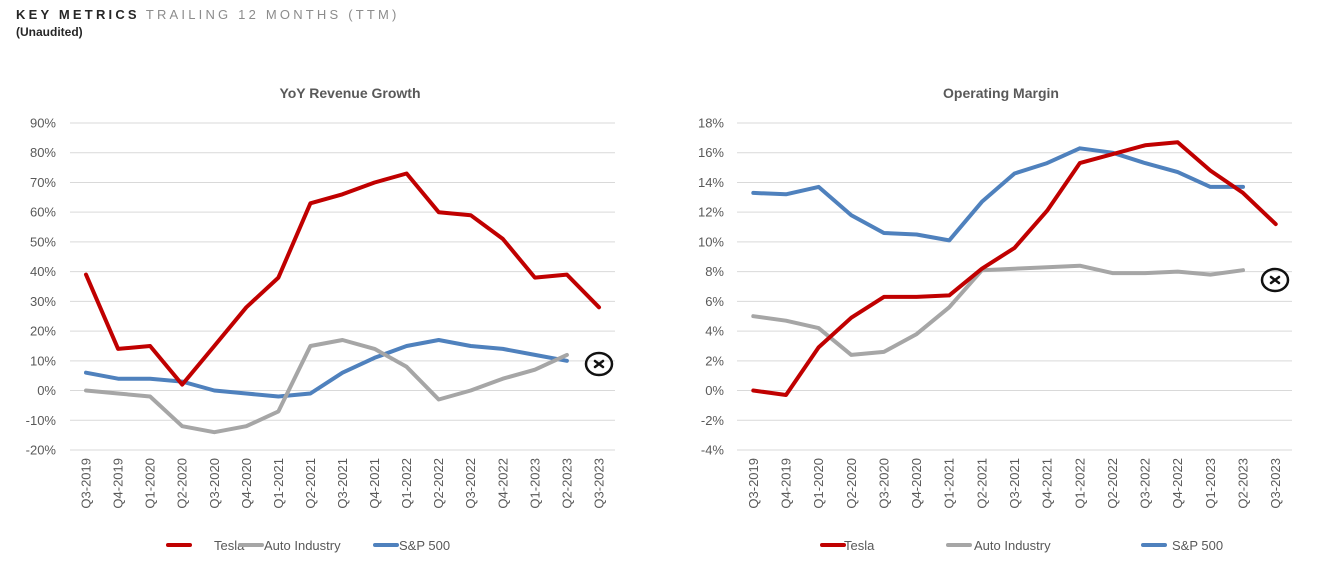 This screenshot has width=1317, height=561. I want to click on margin-x-tick-label: Q3-2019, so click(753, 483).